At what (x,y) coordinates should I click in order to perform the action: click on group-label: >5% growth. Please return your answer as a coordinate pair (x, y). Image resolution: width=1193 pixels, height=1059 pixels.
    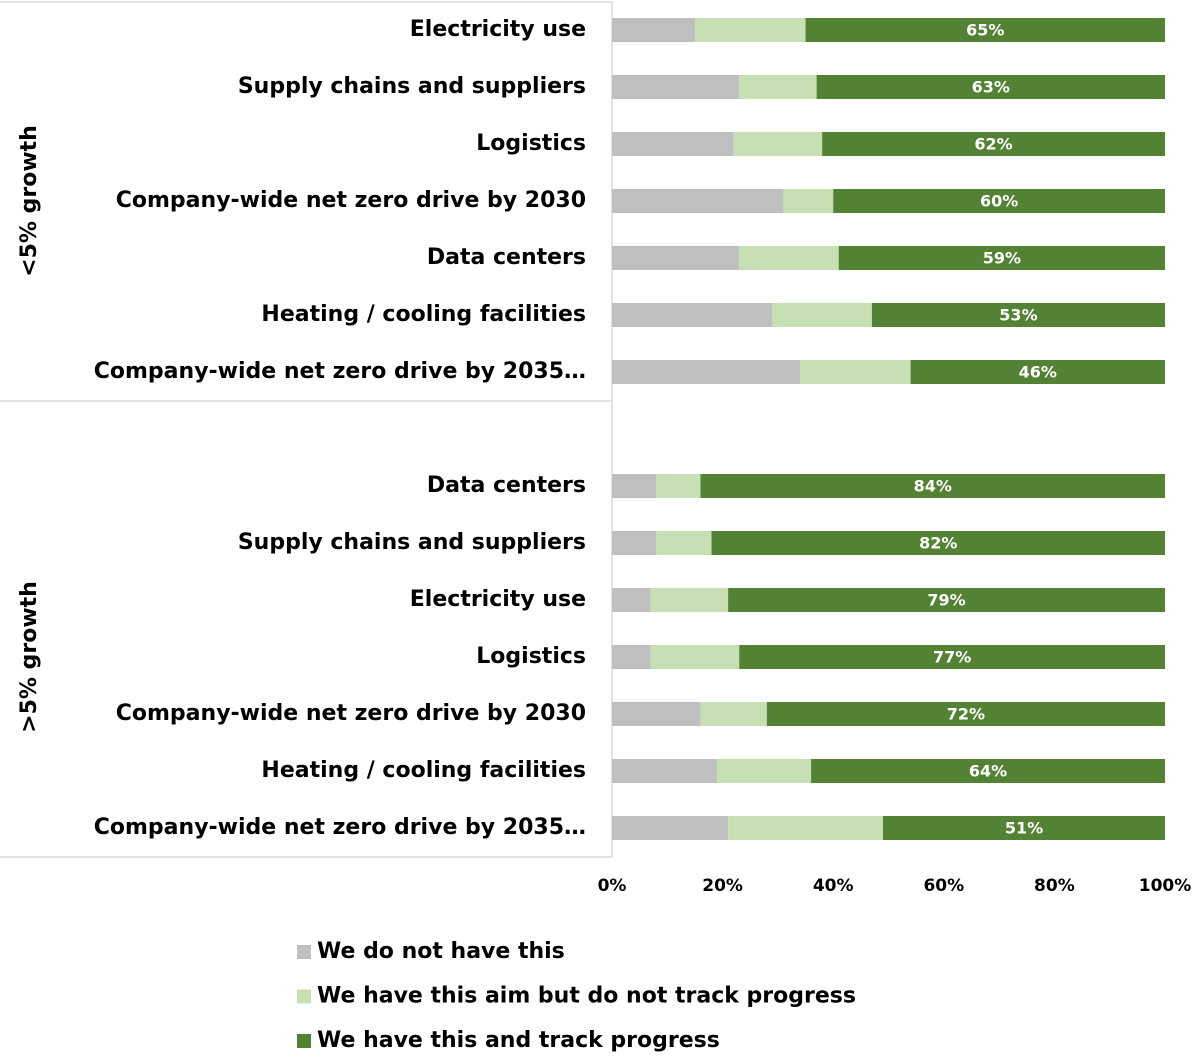
    Looking at the image, I should click on (29, 657).